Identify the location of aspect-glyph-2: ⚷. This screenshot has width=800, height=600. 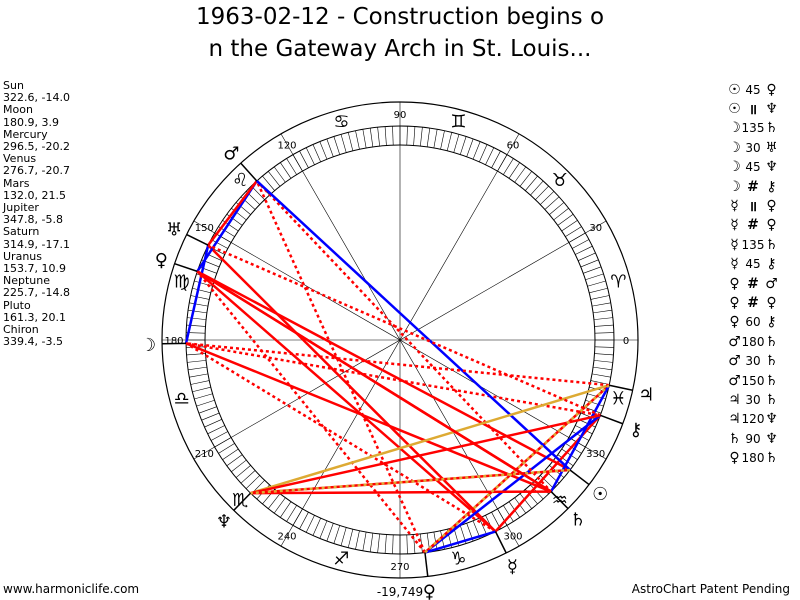
(771, 186).